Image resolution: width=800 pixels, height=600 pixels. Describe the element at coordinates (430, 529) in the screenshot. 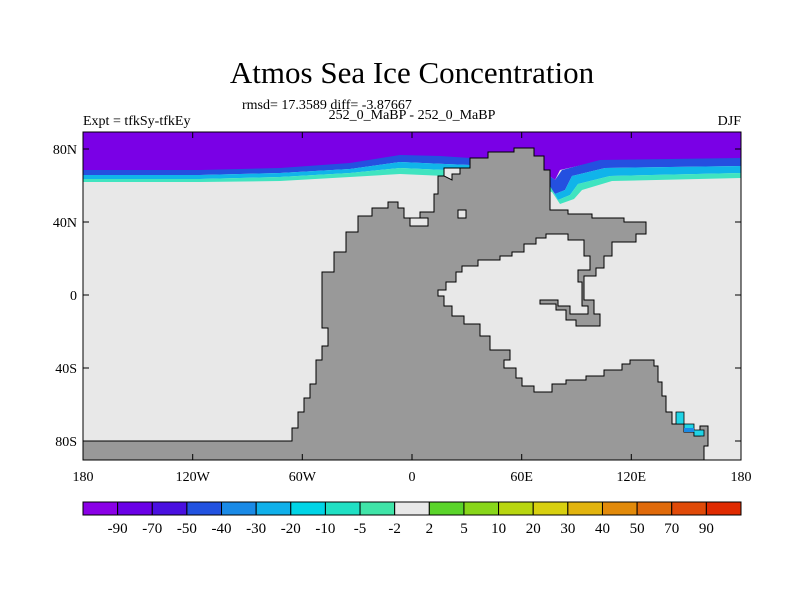

I see `colorbar-label: 2` at that location.